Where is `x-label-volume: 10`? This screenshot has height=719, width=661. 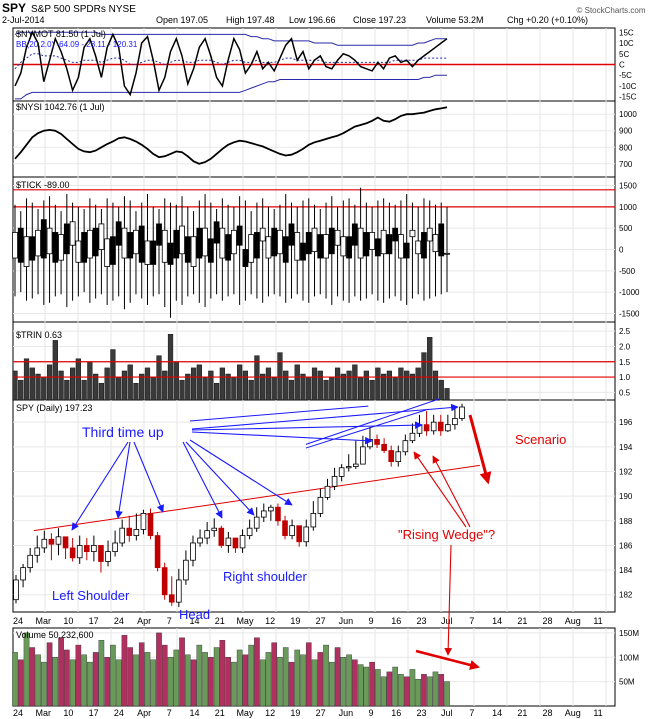 x-label-volume: 10 is located at coordinates (68, 713).